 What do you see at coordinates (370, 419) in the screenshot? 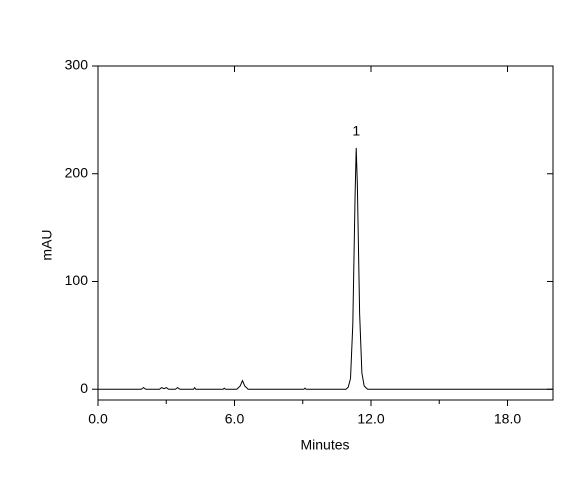
I see `x-tick-label: 12.0` at bounding box center [370, 419].